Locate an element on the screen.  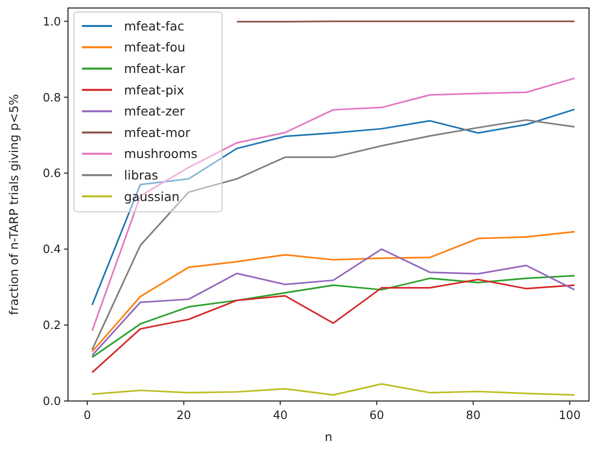
legend-label: mfeat-pix is located at coordinates (154, 90).